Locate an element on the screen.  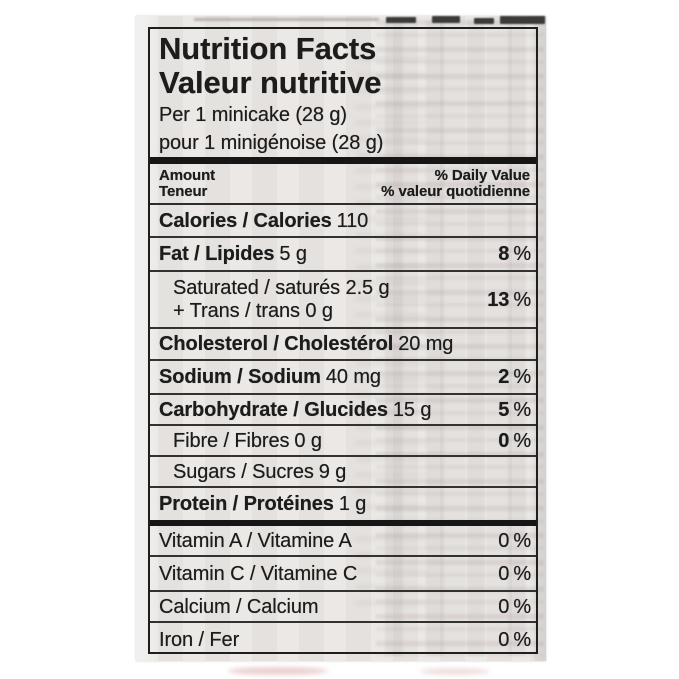
row-calcium: Calcium / Calcium 0% is located at coordinates (343, 607).